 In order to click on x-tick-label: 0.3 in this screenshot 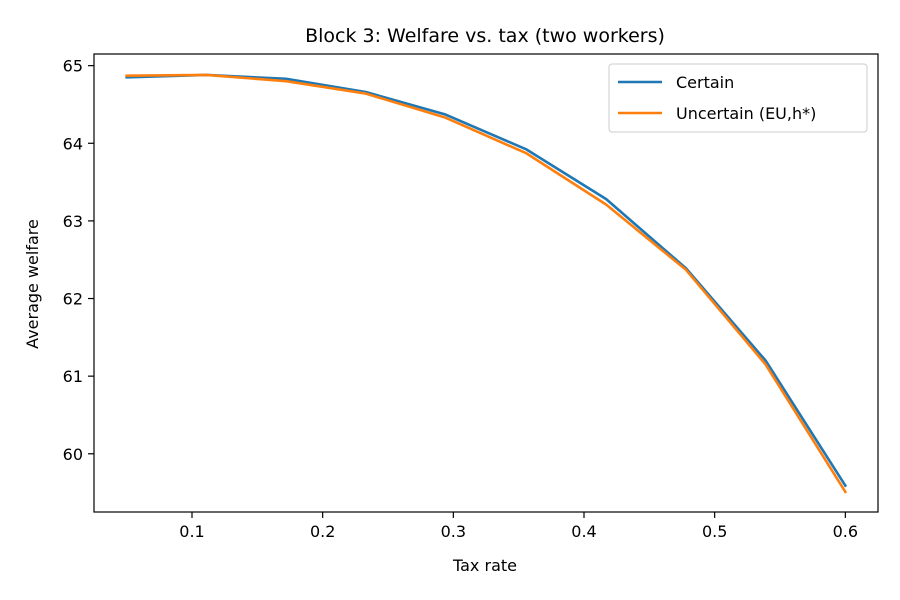, I will do `click(453, 531)`.